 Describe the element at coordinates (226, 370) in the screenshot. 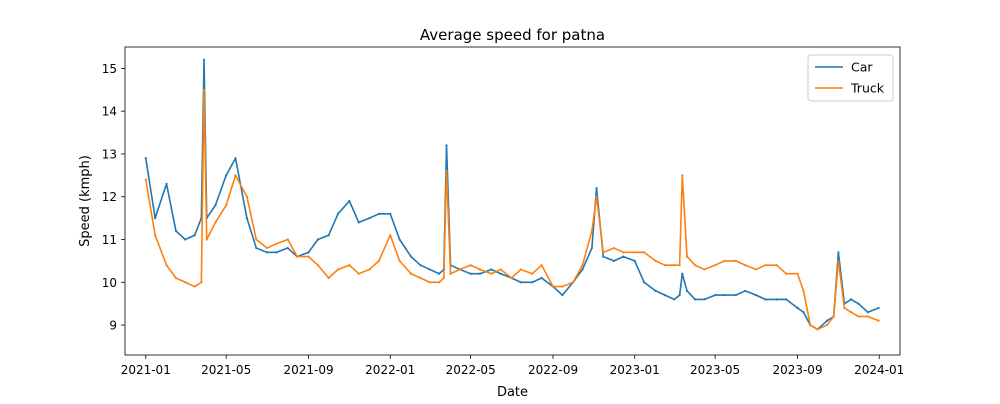

I see `x-tick-label: 2021-05` at that location.